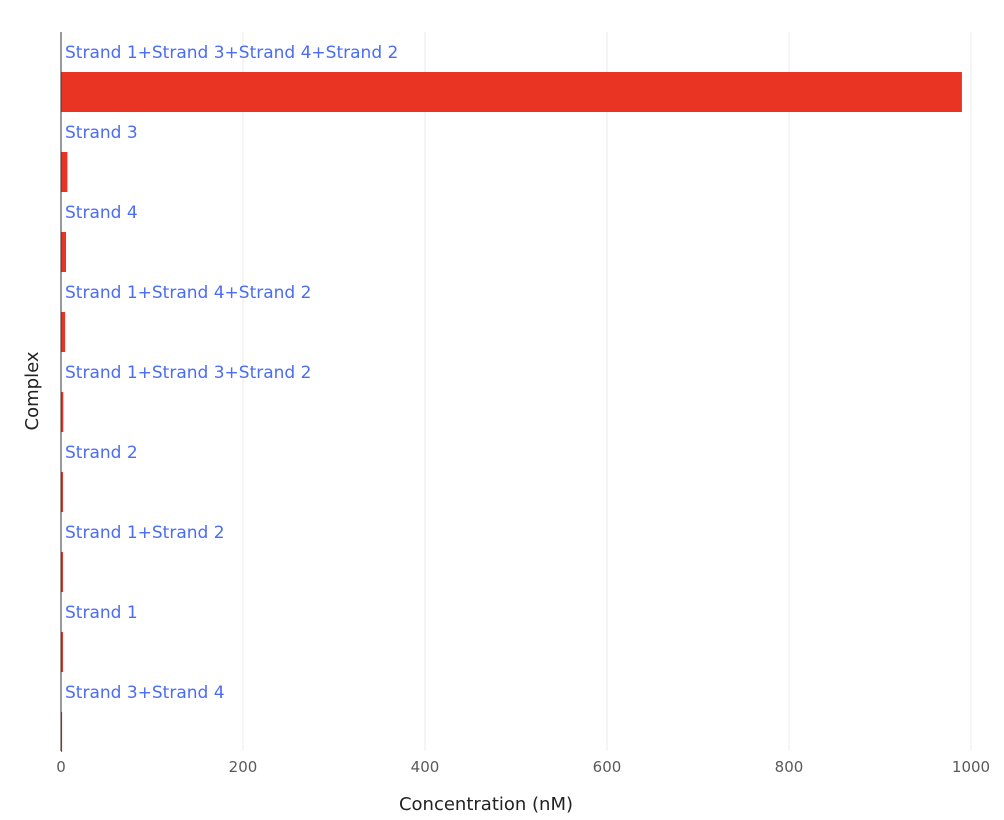 The height and width of the screenshot is (820, 1004). Describe the element at coordinates (145, 693) in the screenshot. I see `category-label: Strand 3+Strand 4` at that location.